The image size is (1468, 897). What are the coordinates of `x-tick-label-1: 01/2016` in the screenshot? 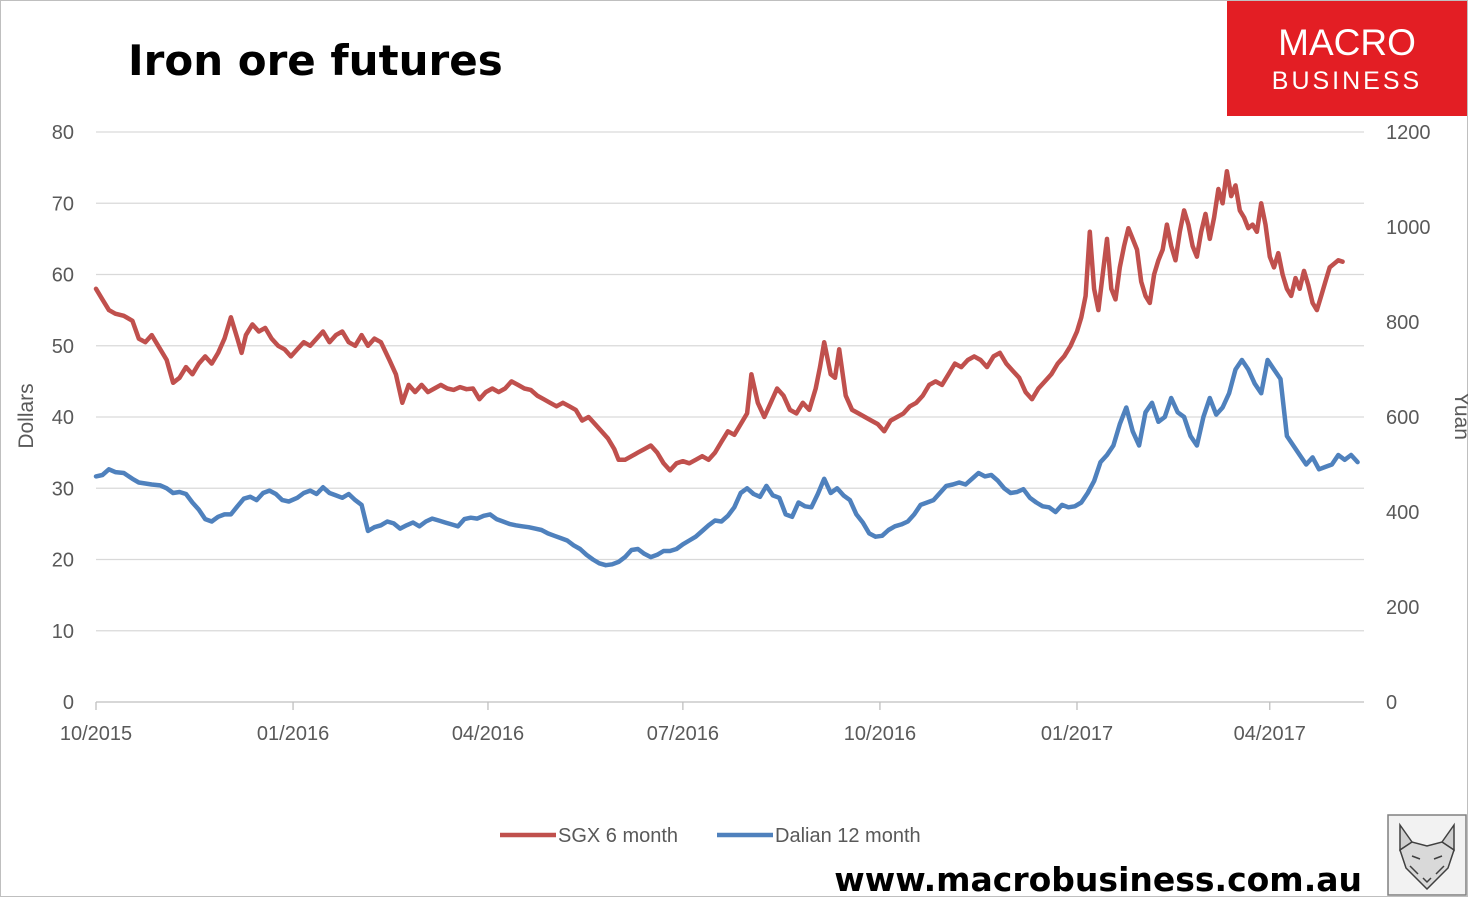 It's located at (293, 734).